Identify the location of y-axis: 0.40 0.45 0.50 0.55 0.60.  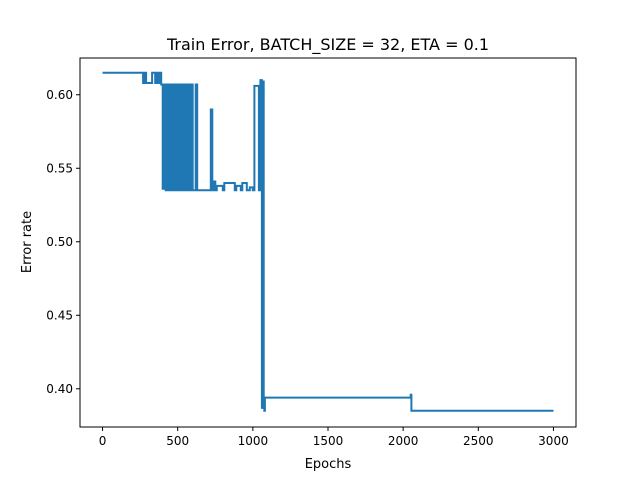
(63, 242).